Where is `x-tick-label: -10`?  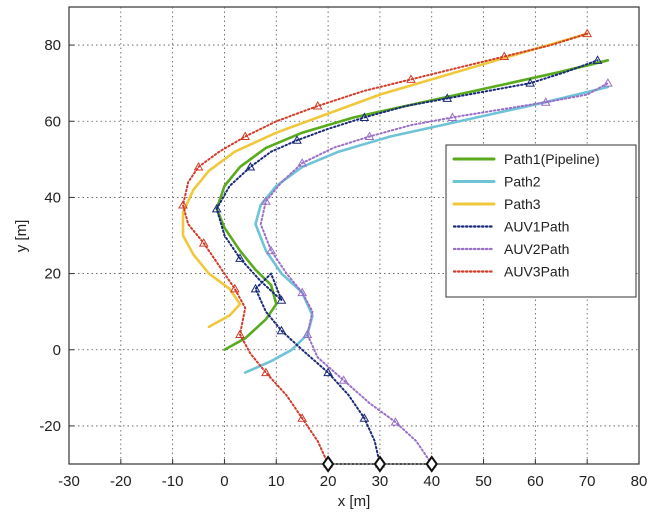
x-tick-label: -10 is located at coordinates (173, 481).